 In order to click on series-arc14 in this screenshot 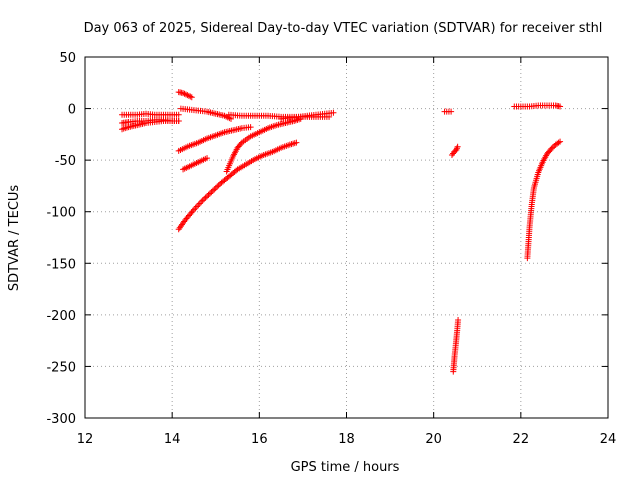, I will do `click(456, 346)`.